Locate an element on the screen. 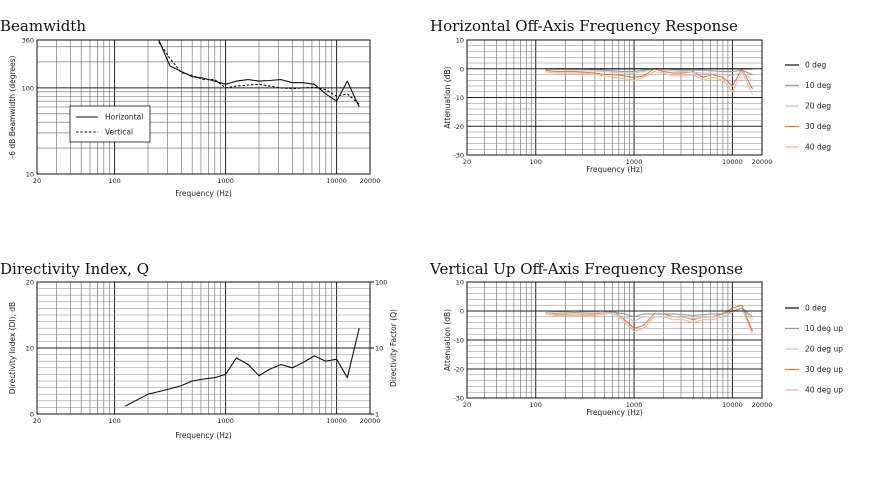 Image resolution: width=873 pixels, height=484 pixels. series-line-40-deg is located at coordinates (649, 83).